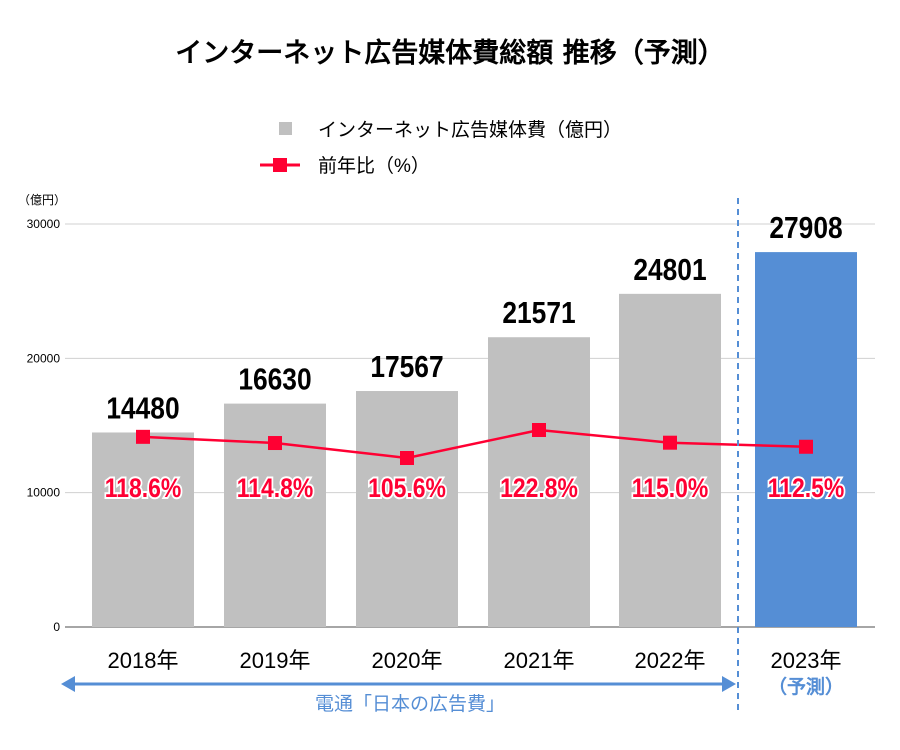 The height and width of the screenshot is (750, 900). I want to click on y-tick-label: 10000, so click(44, 493).